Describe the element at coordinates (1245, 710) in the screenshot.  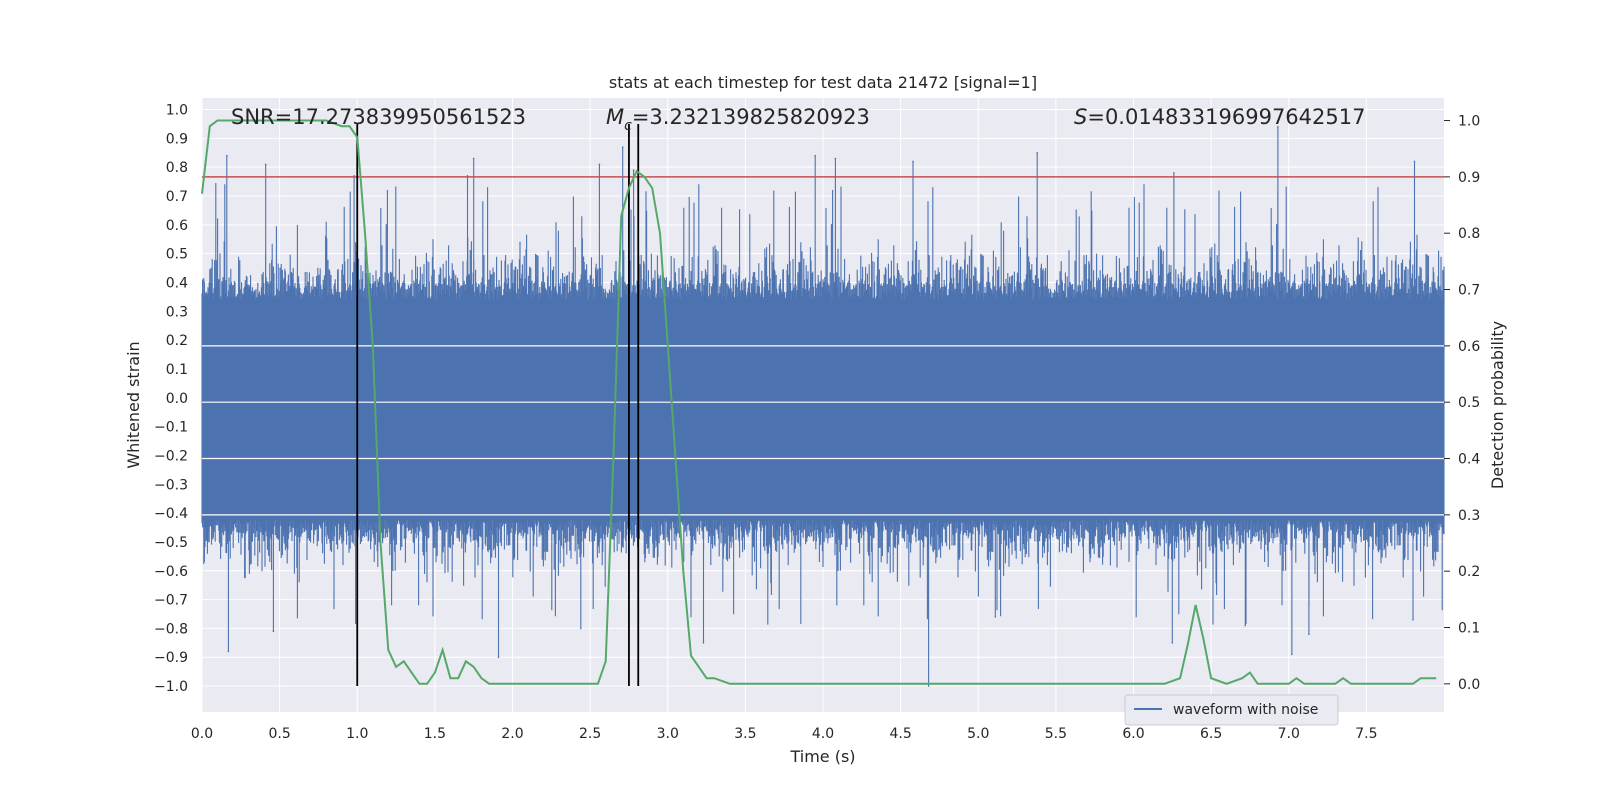
I see `legend-label: waveform with noise` at that location.